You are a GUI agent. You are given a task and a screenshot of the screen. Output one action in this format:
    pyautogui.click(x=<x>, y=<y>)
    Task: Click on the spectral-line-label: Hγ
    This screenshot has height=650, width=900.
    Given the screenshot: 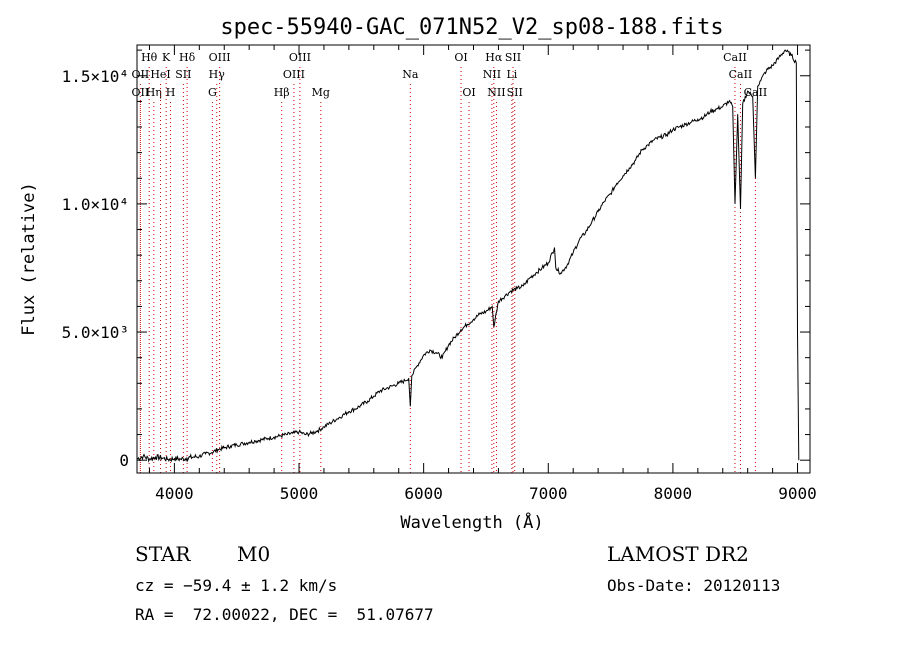 What is the action you would take?
    pyautogui.click(x=217, y=74)
    